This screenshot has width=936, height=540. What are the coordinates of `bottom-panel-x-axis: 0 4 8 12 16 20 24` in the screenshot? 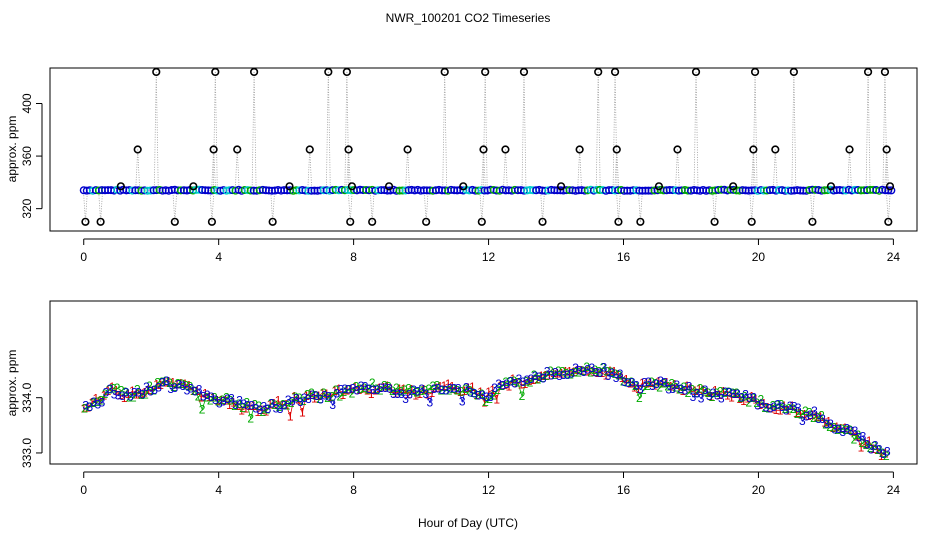 It's located at (490, 484).